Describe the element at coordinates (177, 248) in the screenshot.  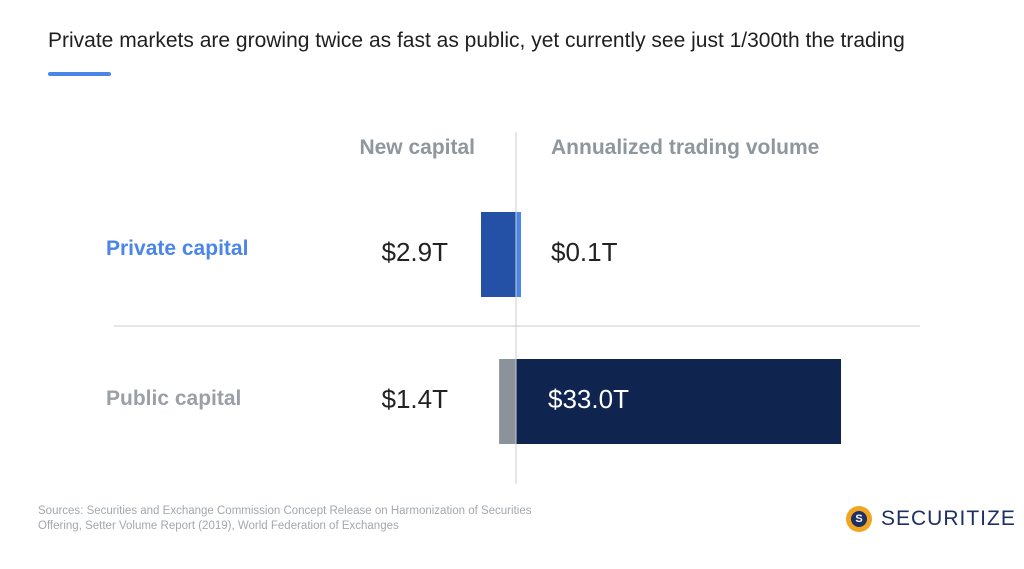
I see `row-label-private-capital: Private capital` at that location.